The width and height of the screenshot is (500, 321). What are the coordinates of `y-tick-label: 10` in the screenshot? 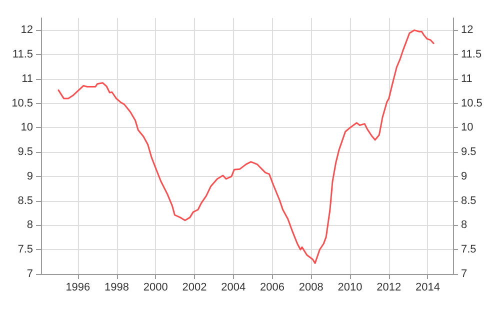 It's located at (26, 128).